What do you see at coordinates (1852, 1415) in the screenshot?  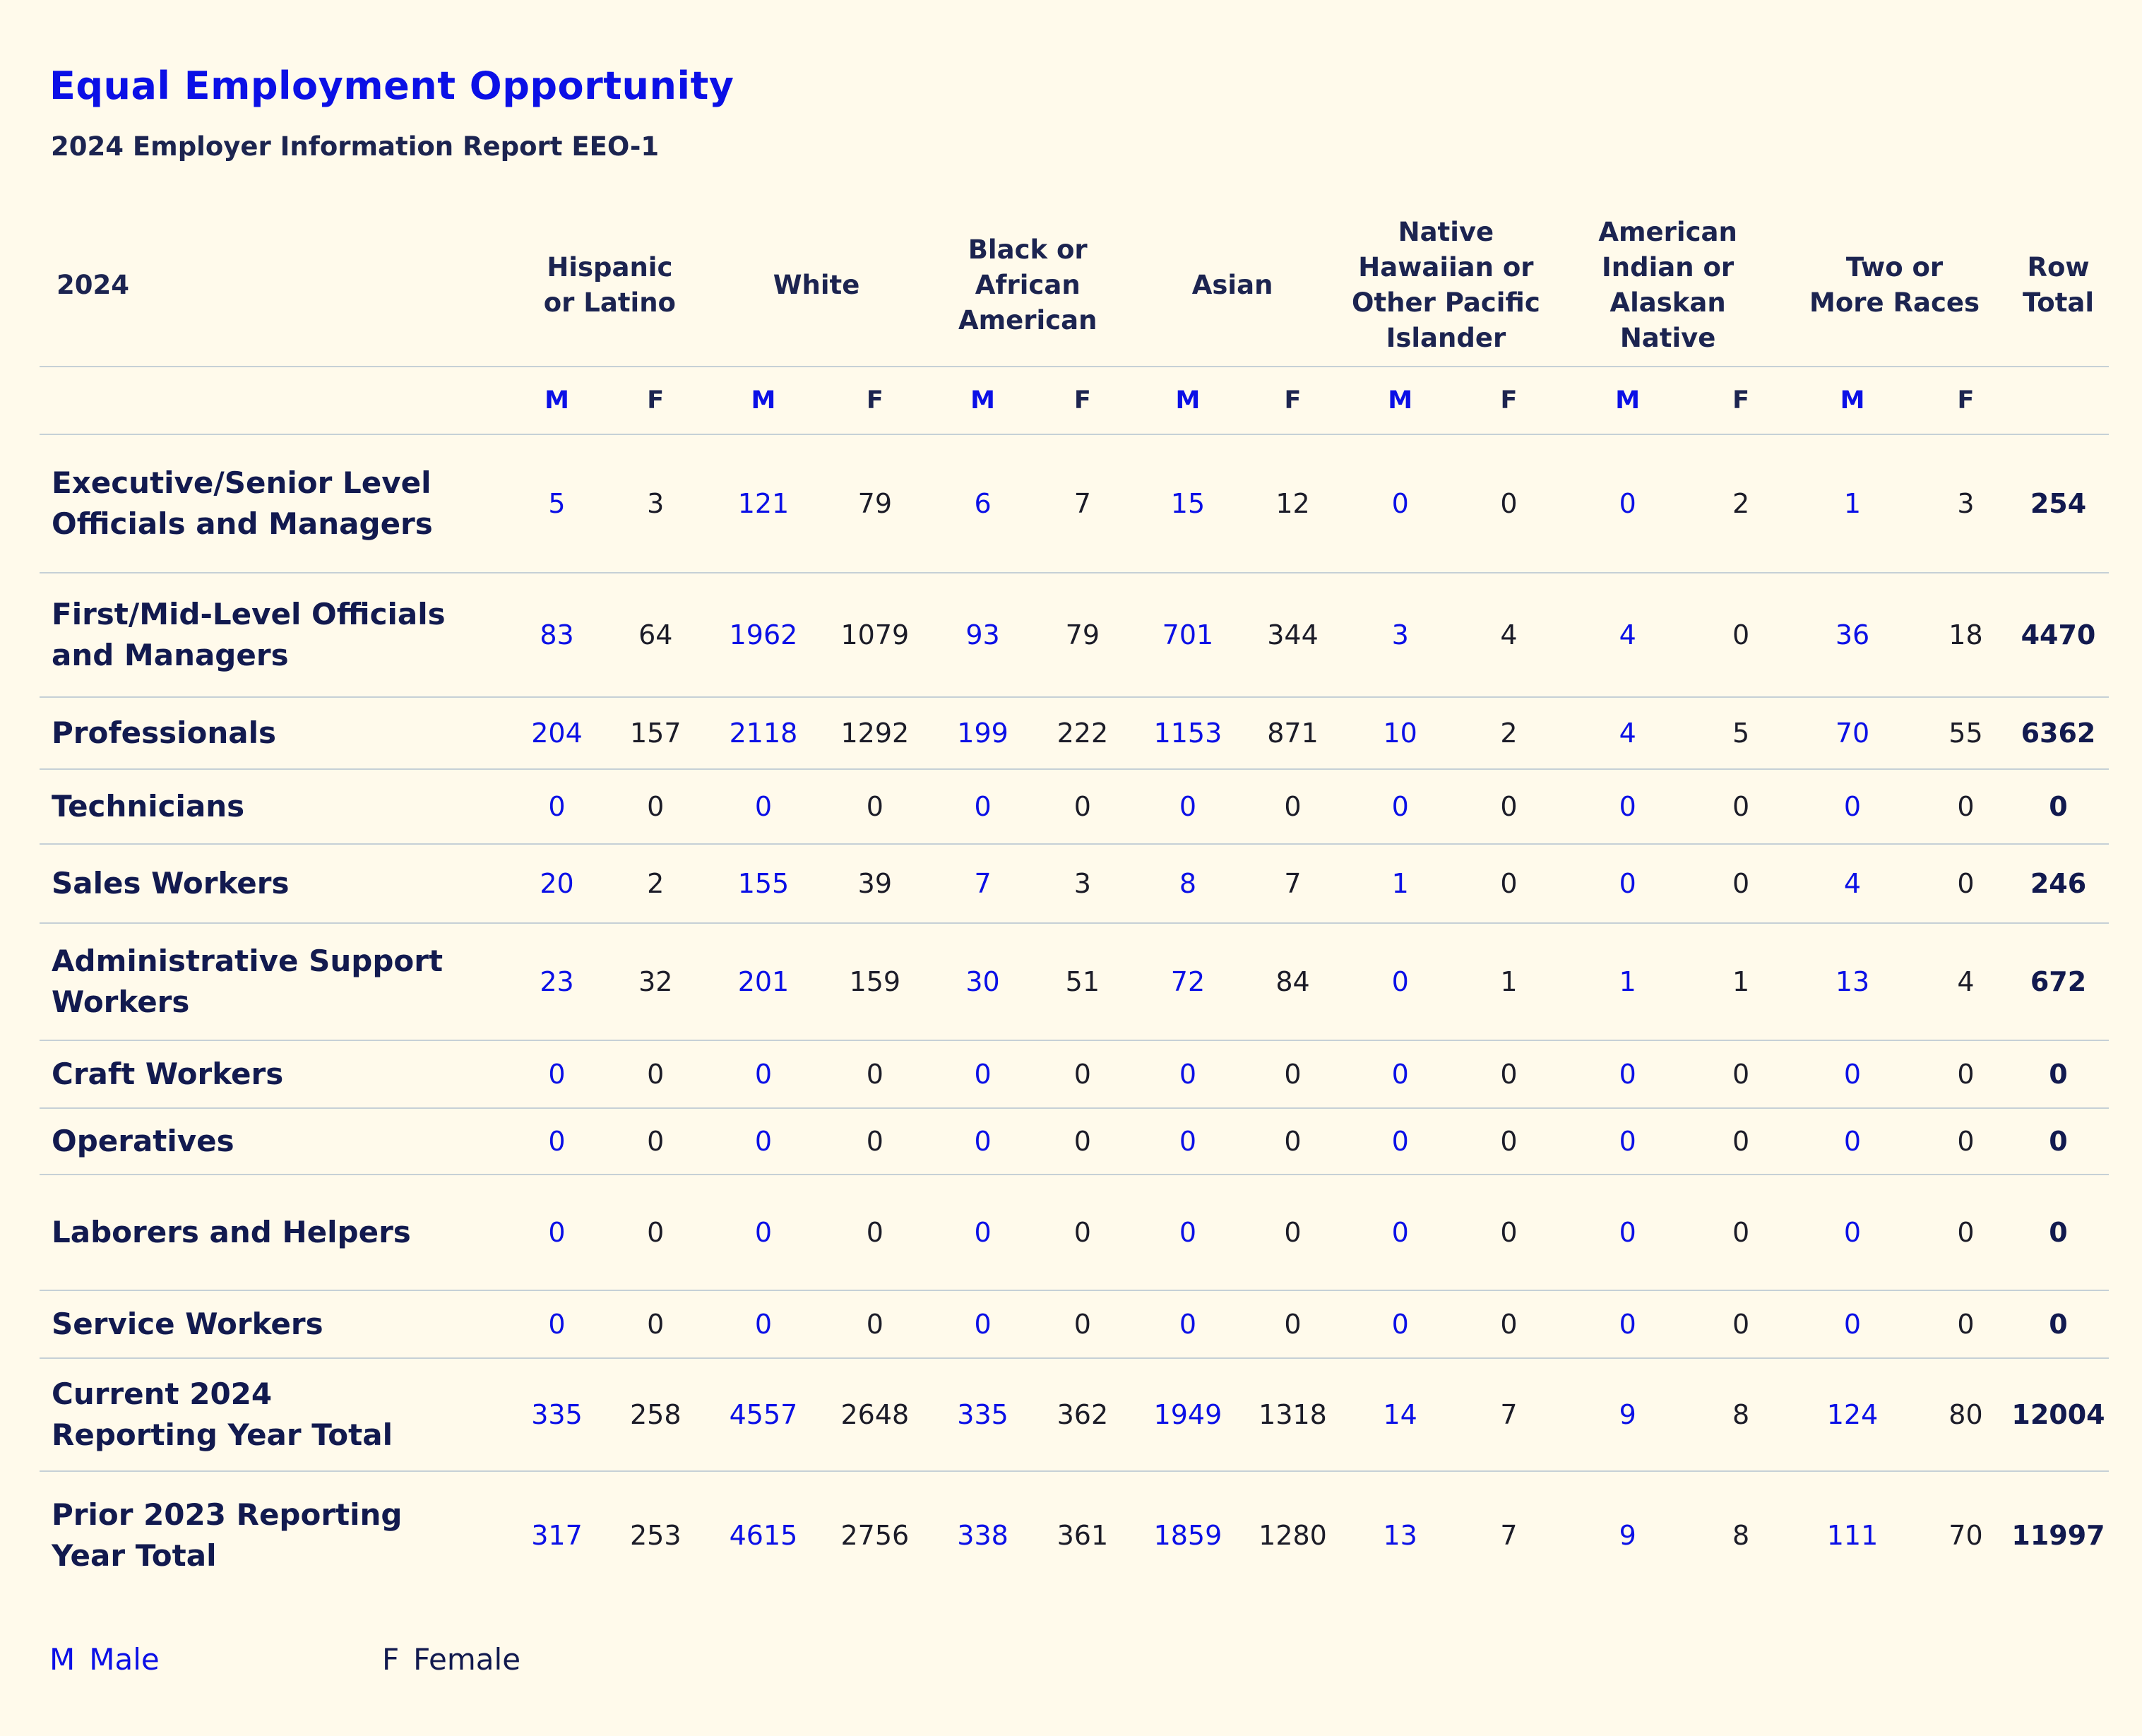 I see `male-count-cell: 124` at bounding box center [1852, 1415].